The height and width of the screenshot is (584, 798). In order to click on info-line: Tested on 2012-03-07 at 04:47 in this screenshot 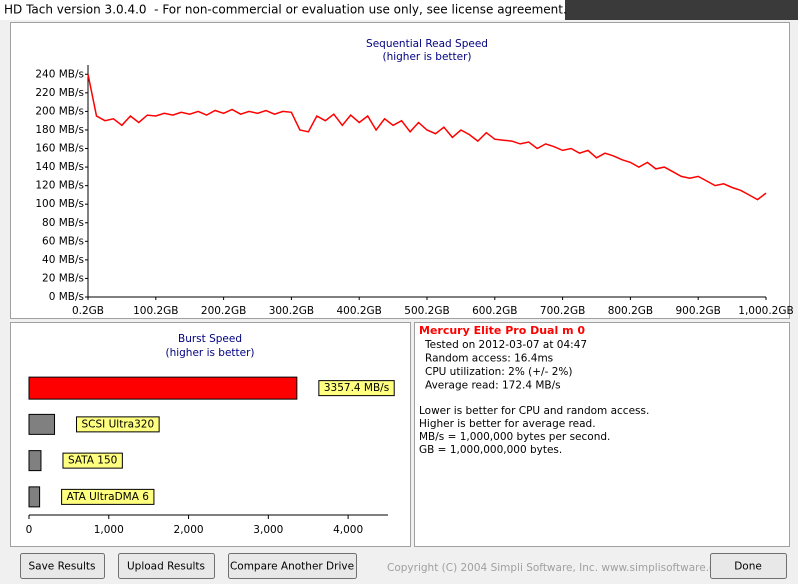, I will do `click(505, 345)`.